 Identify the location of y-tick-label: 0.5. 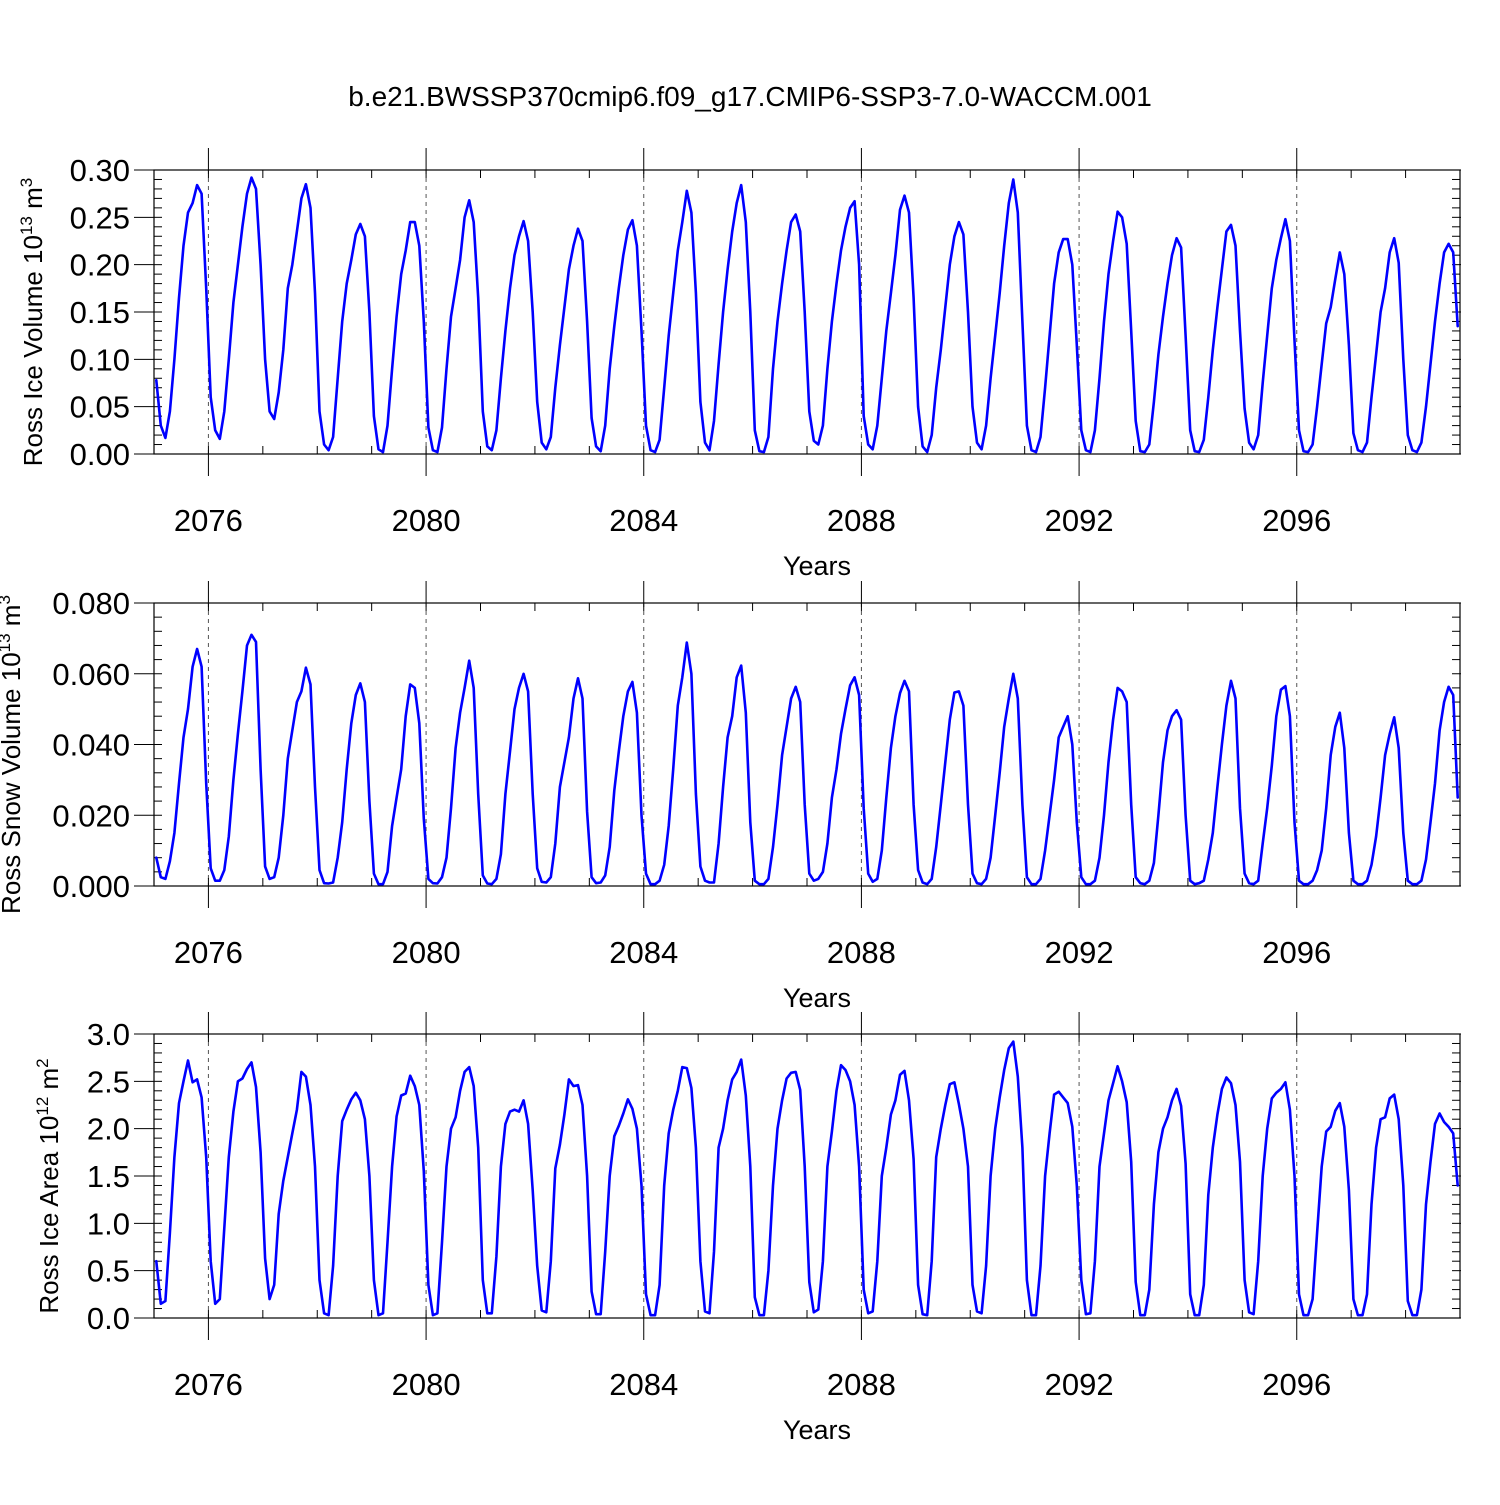
(108, 1271).